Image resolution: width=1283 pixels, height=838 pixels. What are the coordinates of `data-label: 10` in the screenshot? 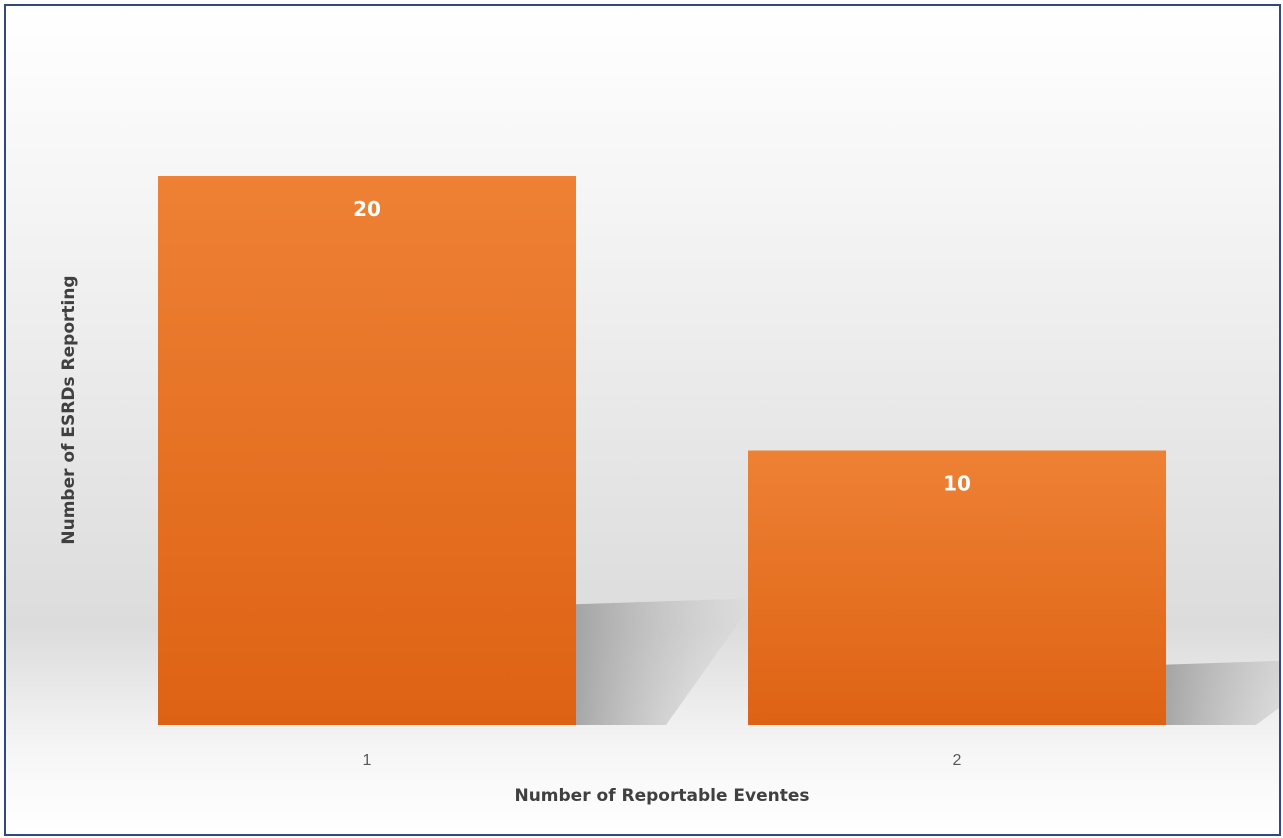 It's located at (957, 484).